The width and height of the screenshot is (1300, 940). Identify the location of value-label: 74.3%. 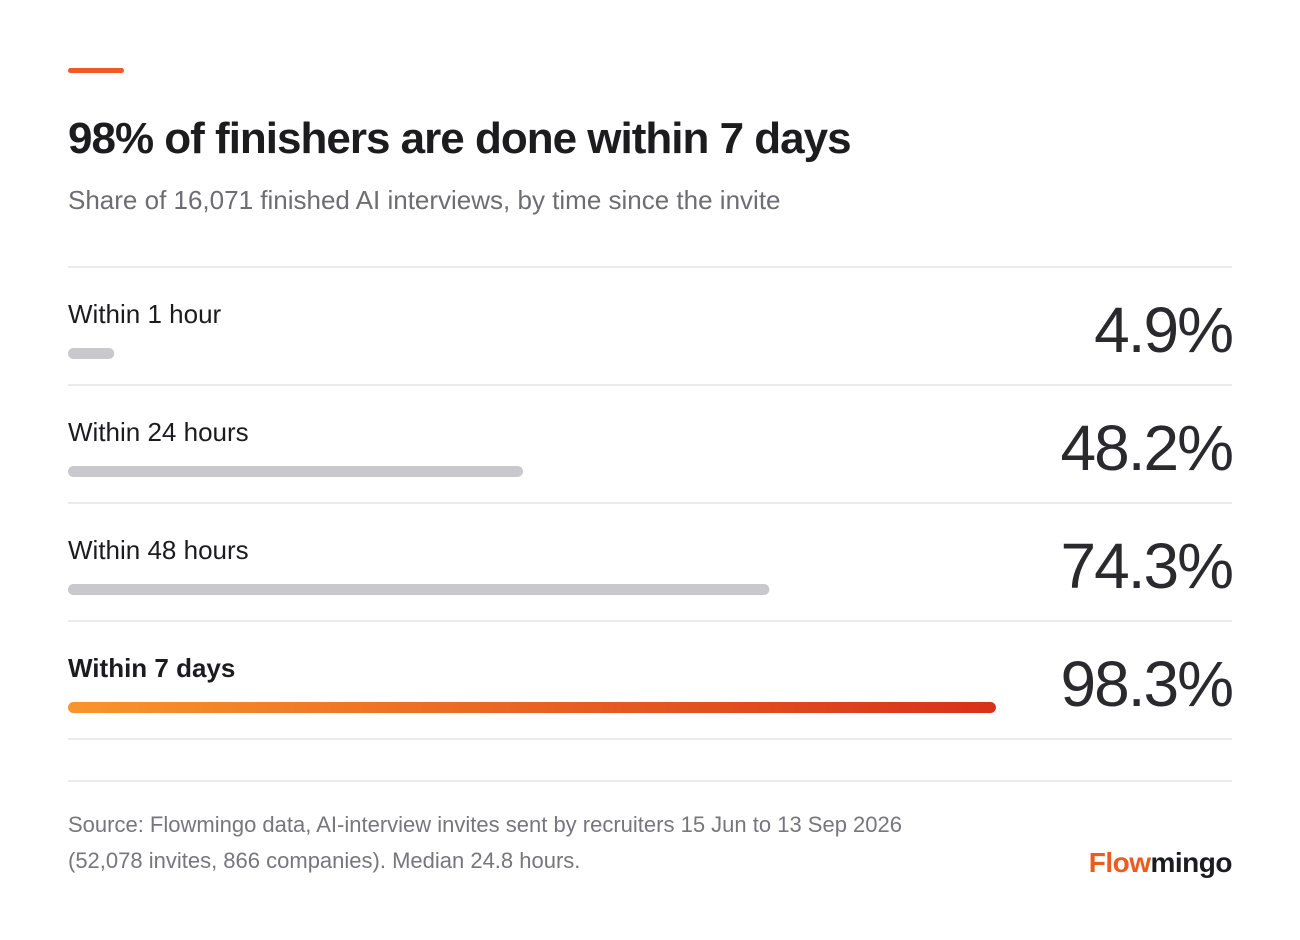
(1147, 566).